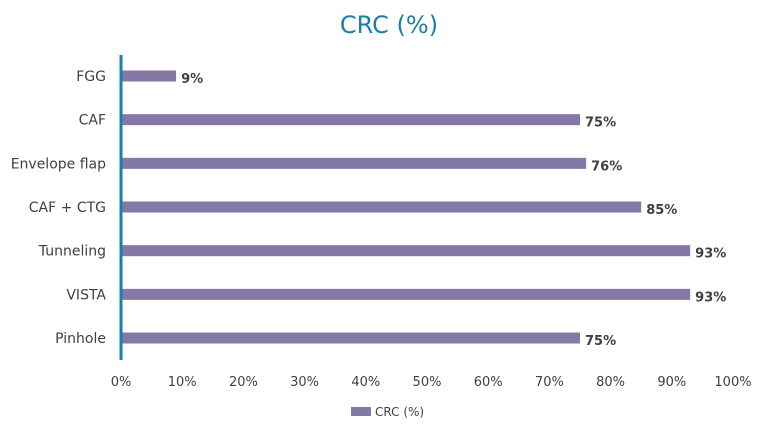 Image resolution: width=783 pixels, height=427 pixels. Describe the element at coordinates (732, 382) in the screenshot. I see `x-tick-label: 100%` at that location.